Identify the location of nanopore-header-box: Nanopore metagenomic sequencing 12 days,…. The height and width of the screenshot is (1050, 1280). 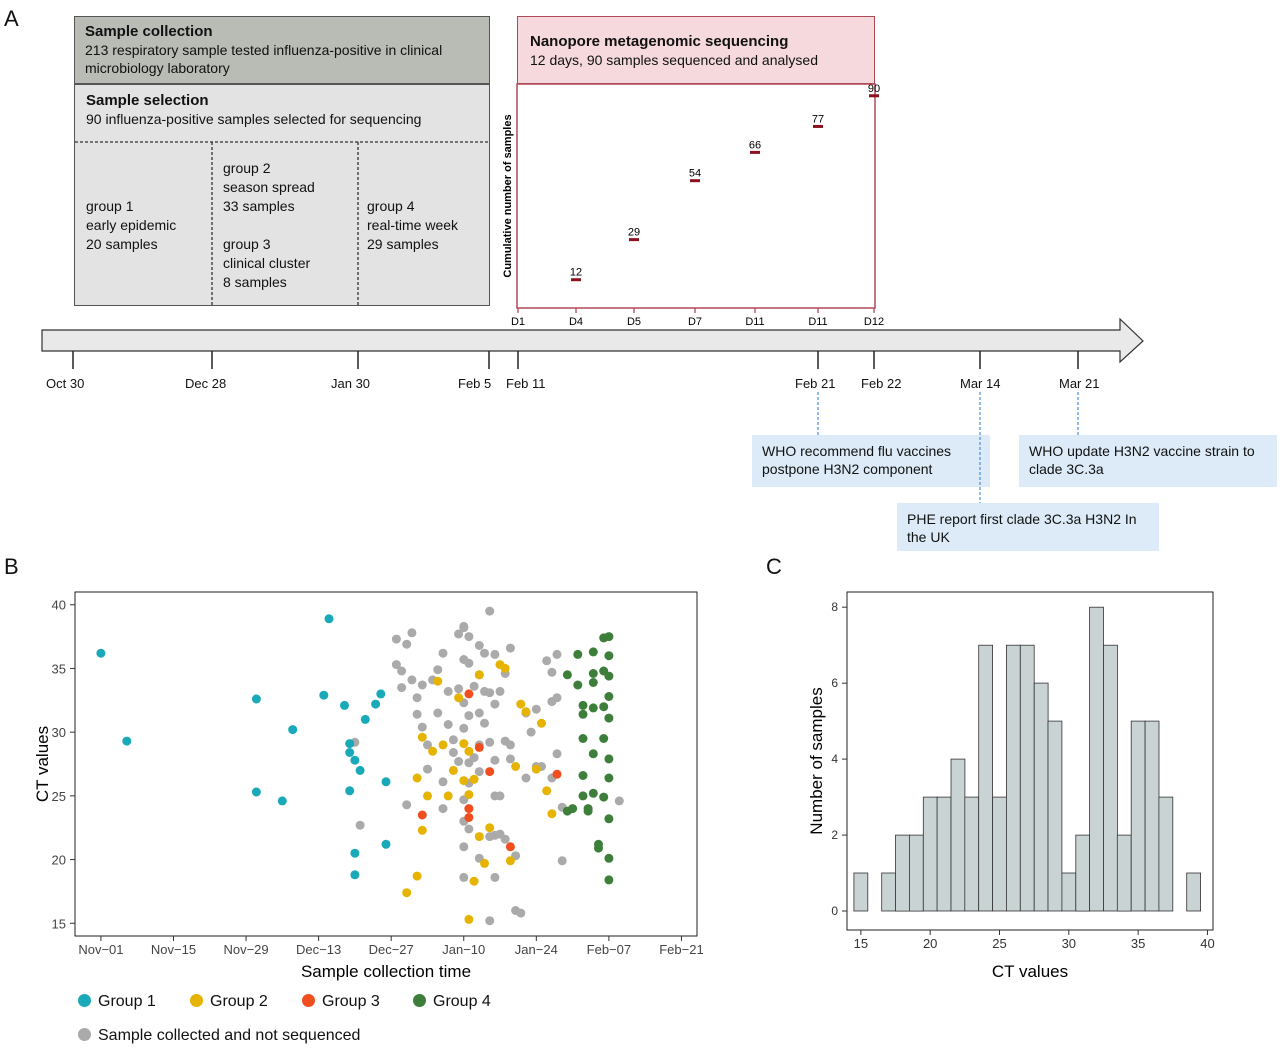
(696, 50).